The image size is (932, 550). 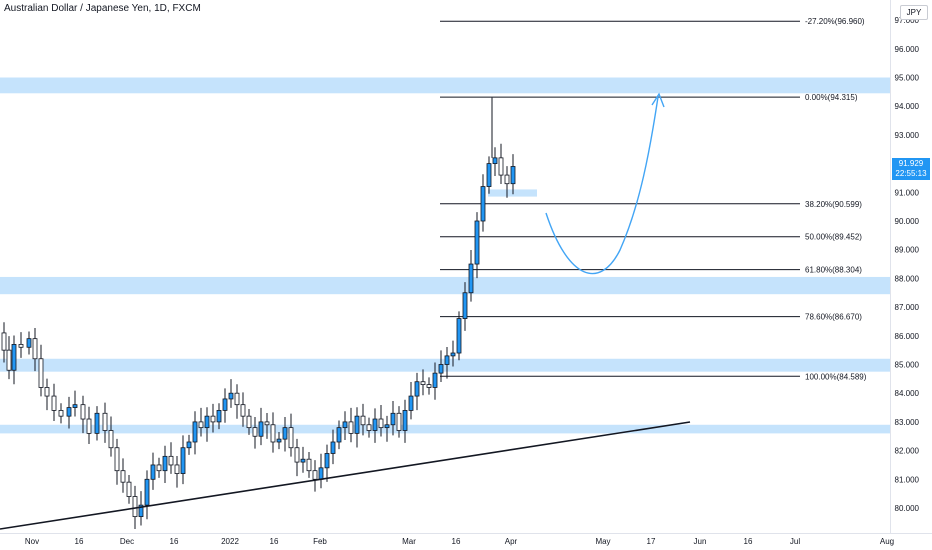 What do you see at coordinates (907, 49) in the screenshot?
I see `price-tick-label: 96.000` at bounding box center [907, 49].